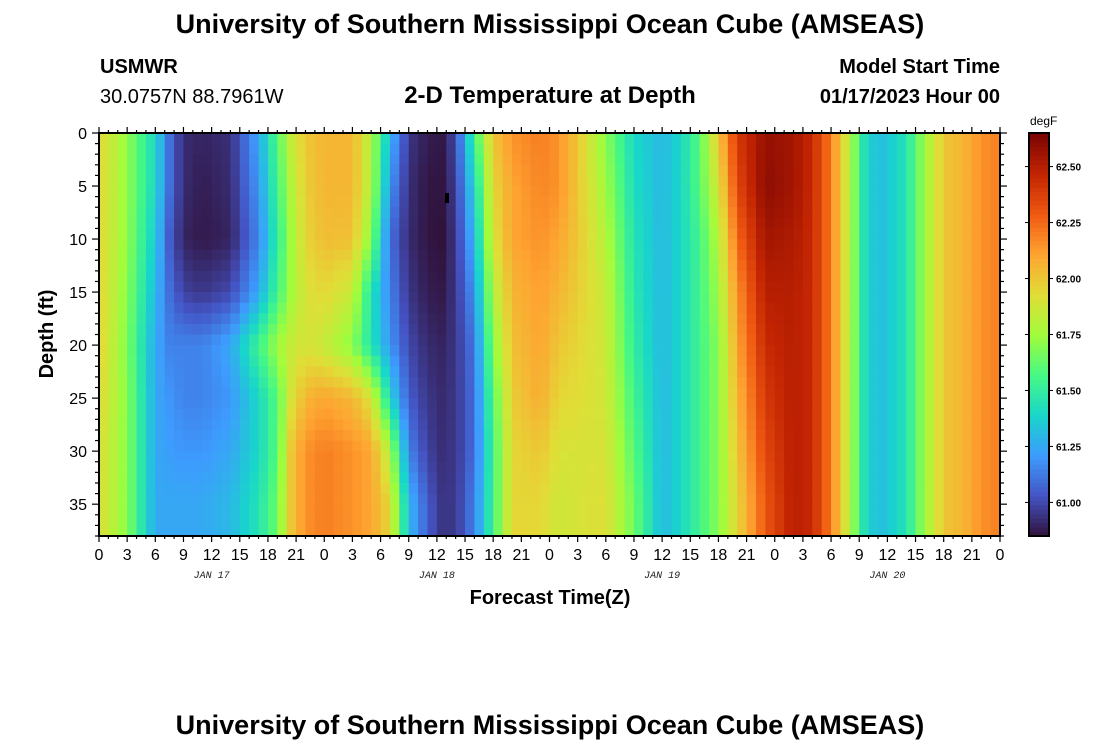 The height and width of the screenshot is (750, 1100). I want to click on colorbar-tick-label: 61.75, so click(1068, 336).